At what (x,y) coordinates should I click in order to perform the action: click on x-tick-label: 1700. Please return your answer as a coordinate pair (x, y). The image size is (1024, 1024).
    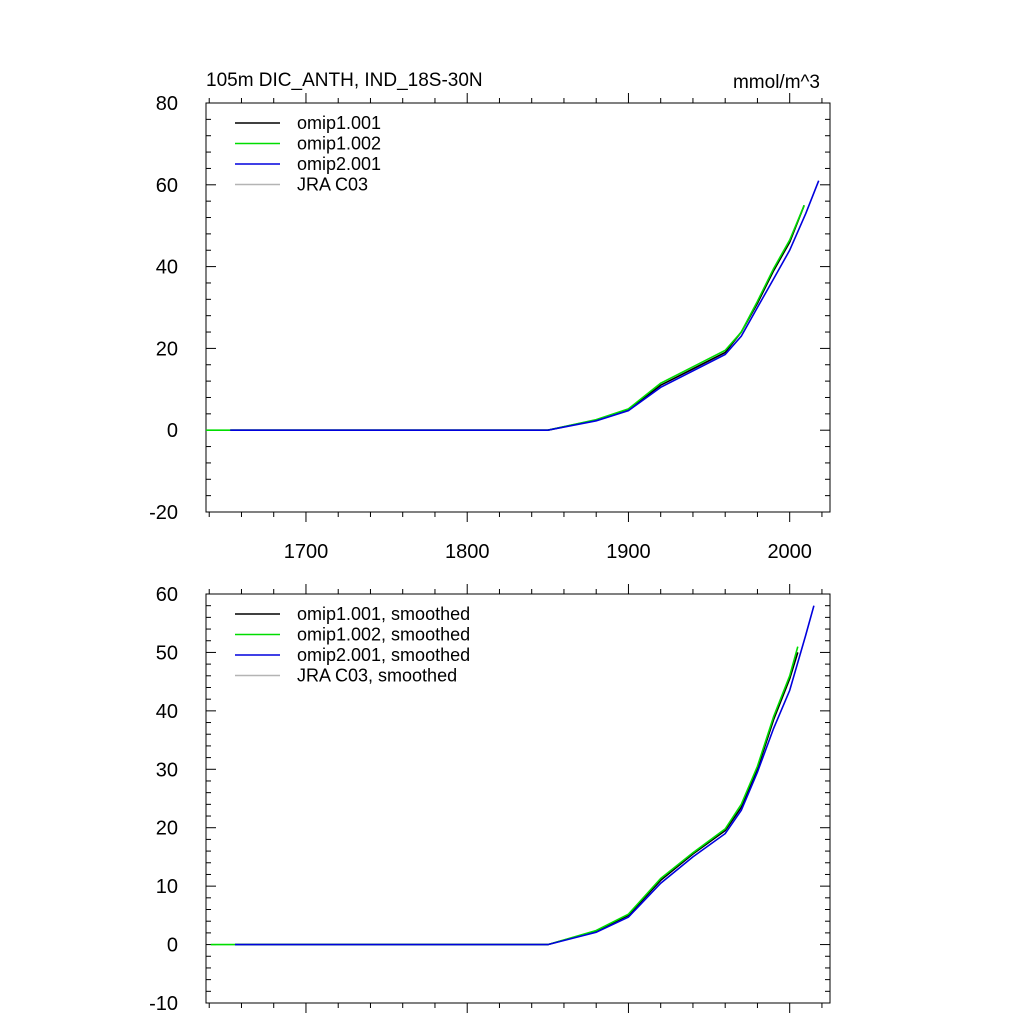
    Looking at the image, I should click on (306, 552).